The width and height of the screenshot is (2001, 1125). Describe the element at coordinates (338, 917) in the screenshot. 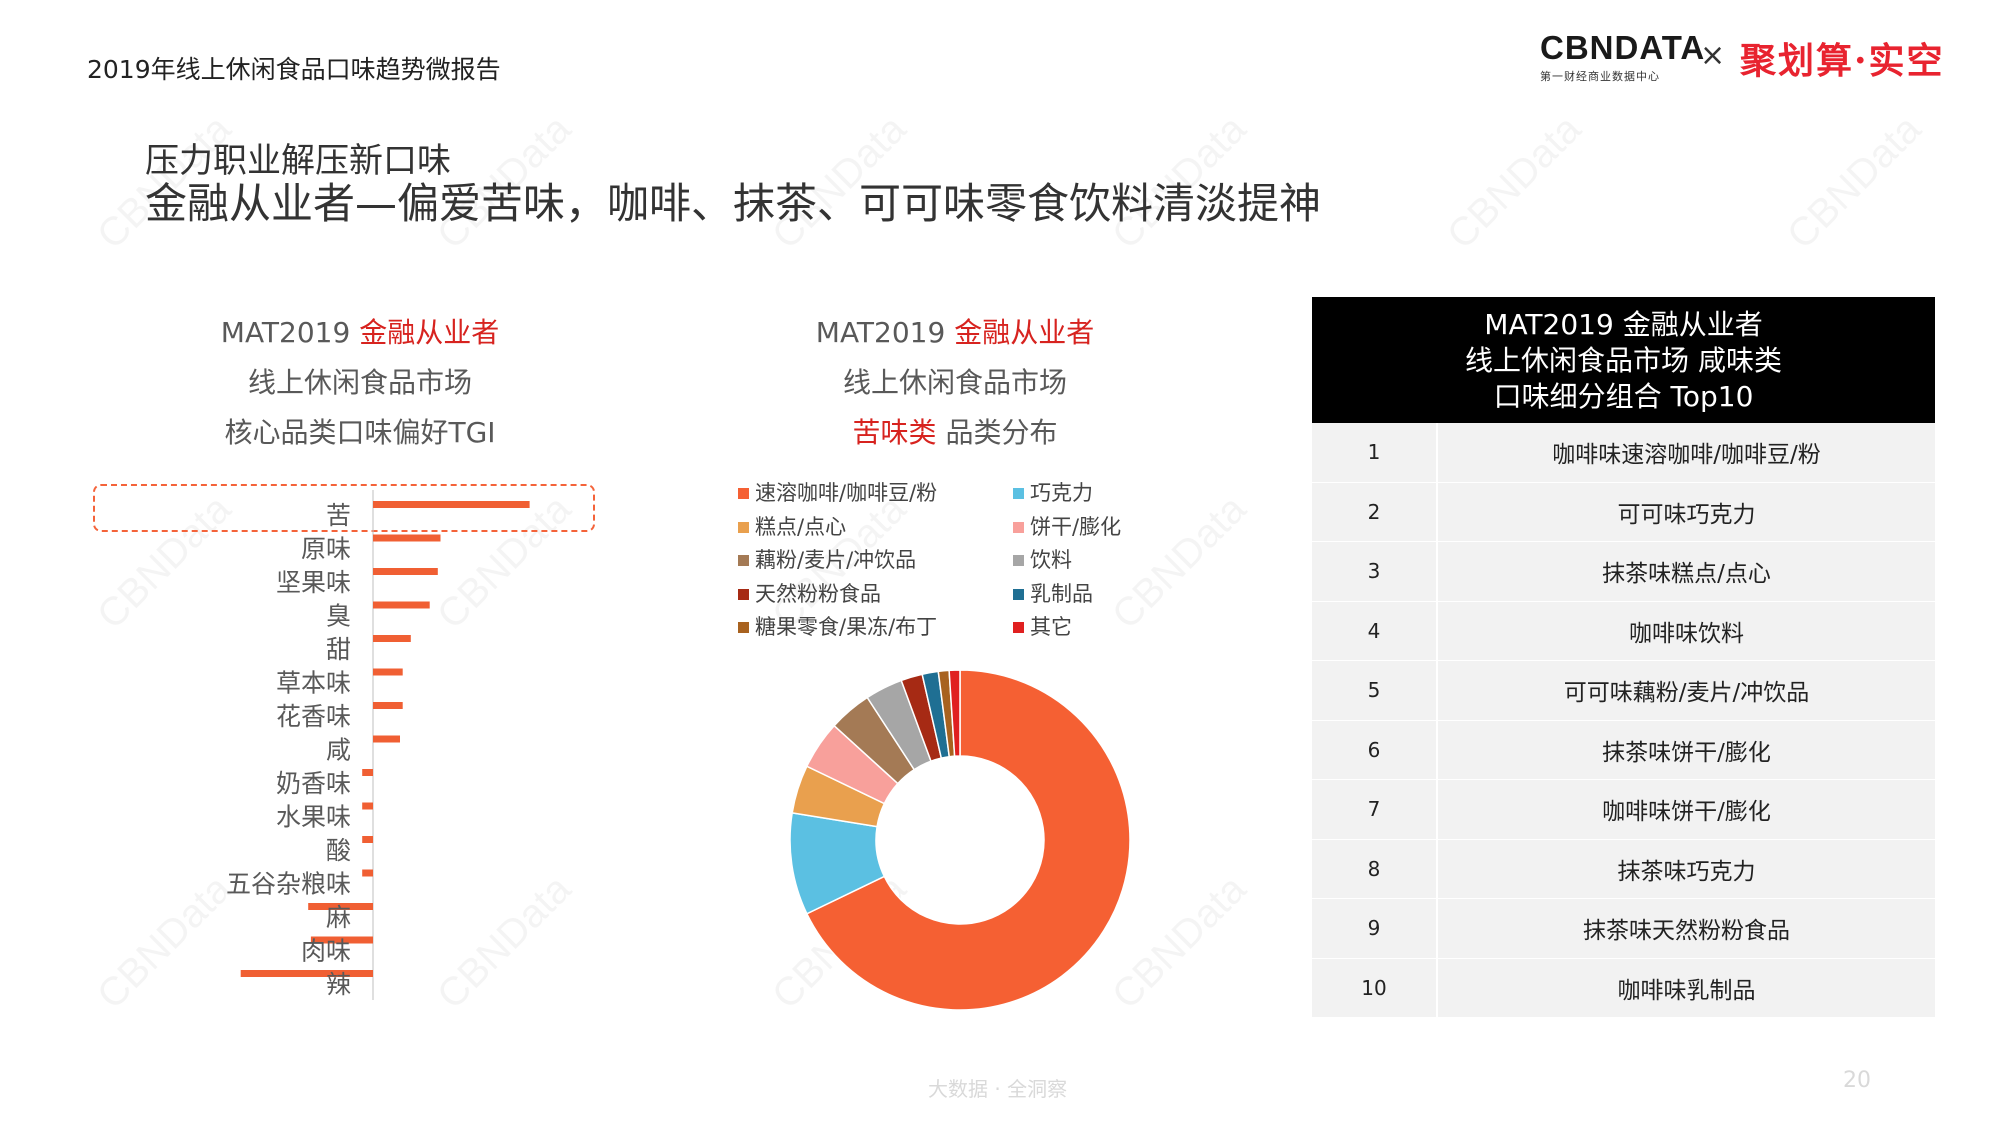

I see `tgi-category-label: 麻` at that location.